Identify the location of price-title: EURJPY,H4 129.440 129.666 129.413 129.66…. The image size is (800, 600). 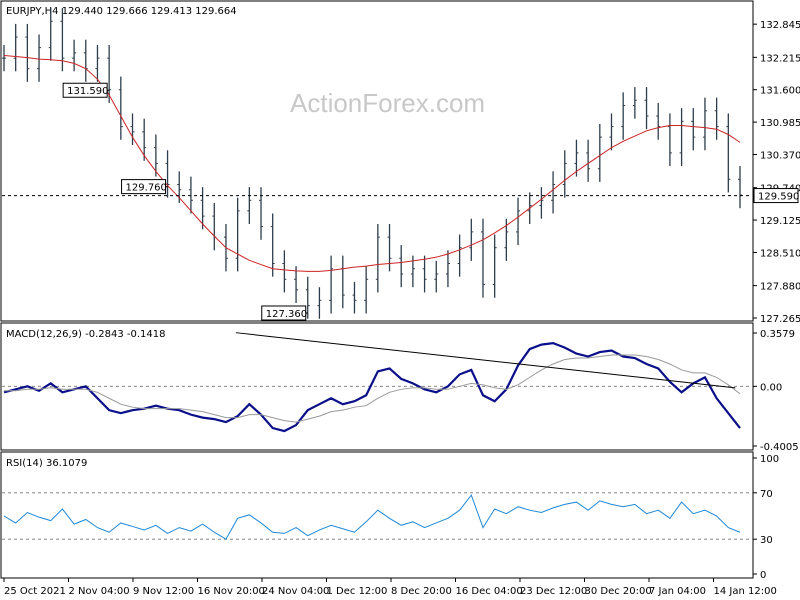
(121, 11).